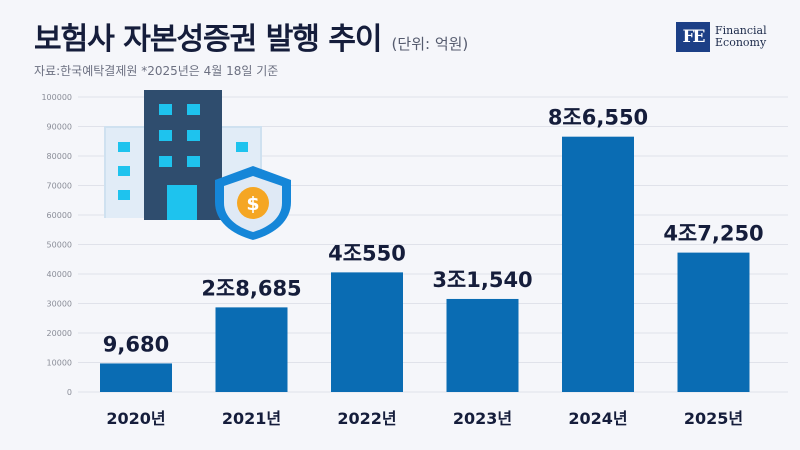 This screenshot has width=800, height=450. I want to click on y-tick-label: 80000, so click(59, 156).